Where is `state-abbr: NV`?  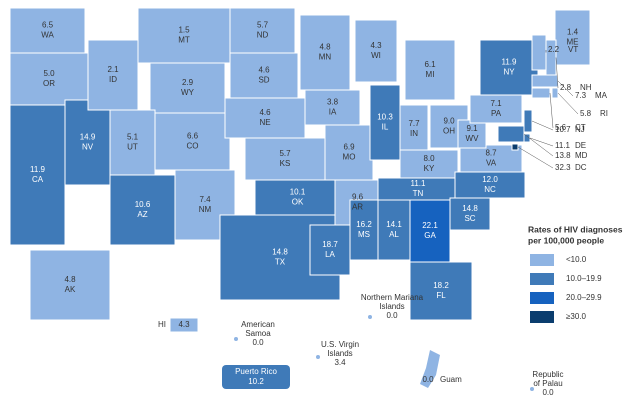
state-abbr: NV is located at coordinates (88, 147).